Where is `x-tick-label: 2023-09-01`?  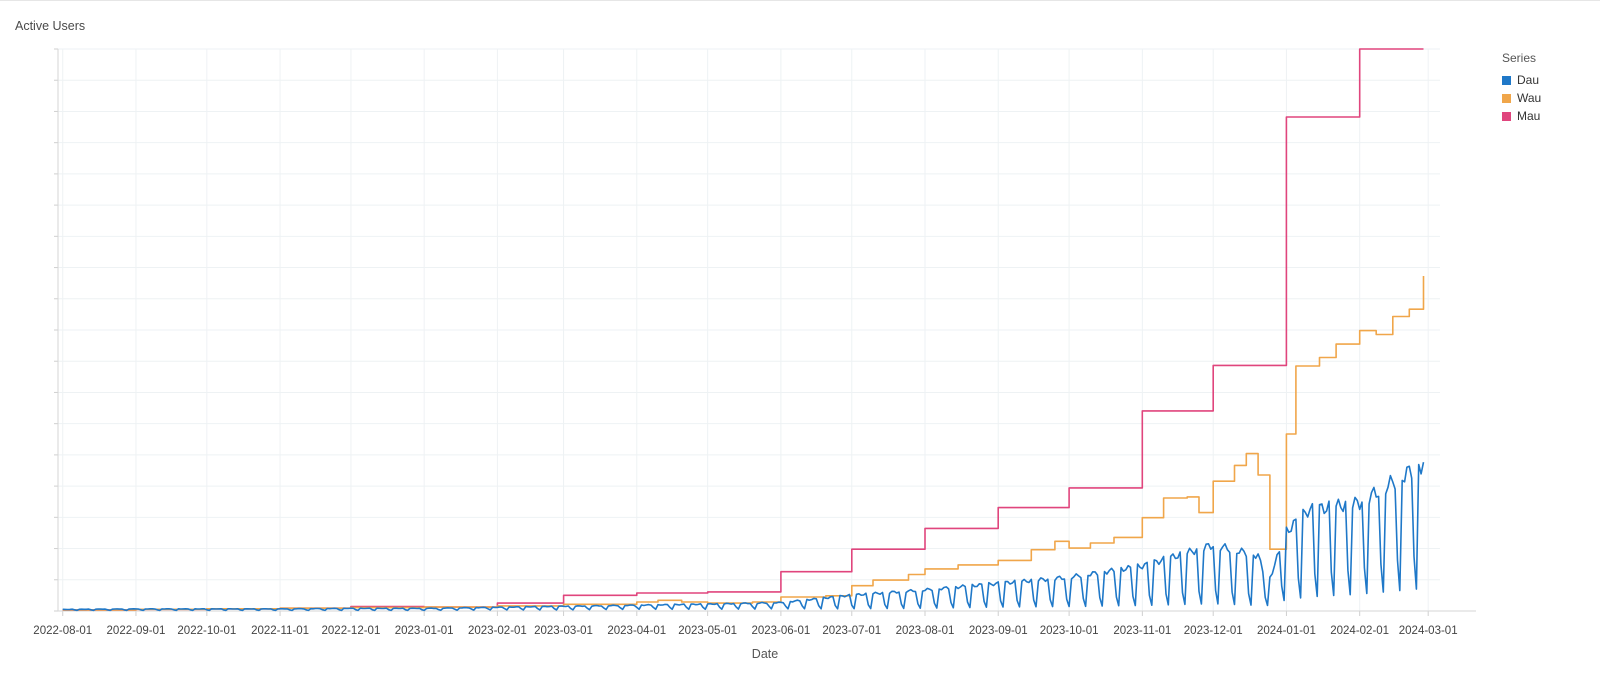 x-tick-label: 2023-09-01 is located at coordinates (998, 631).